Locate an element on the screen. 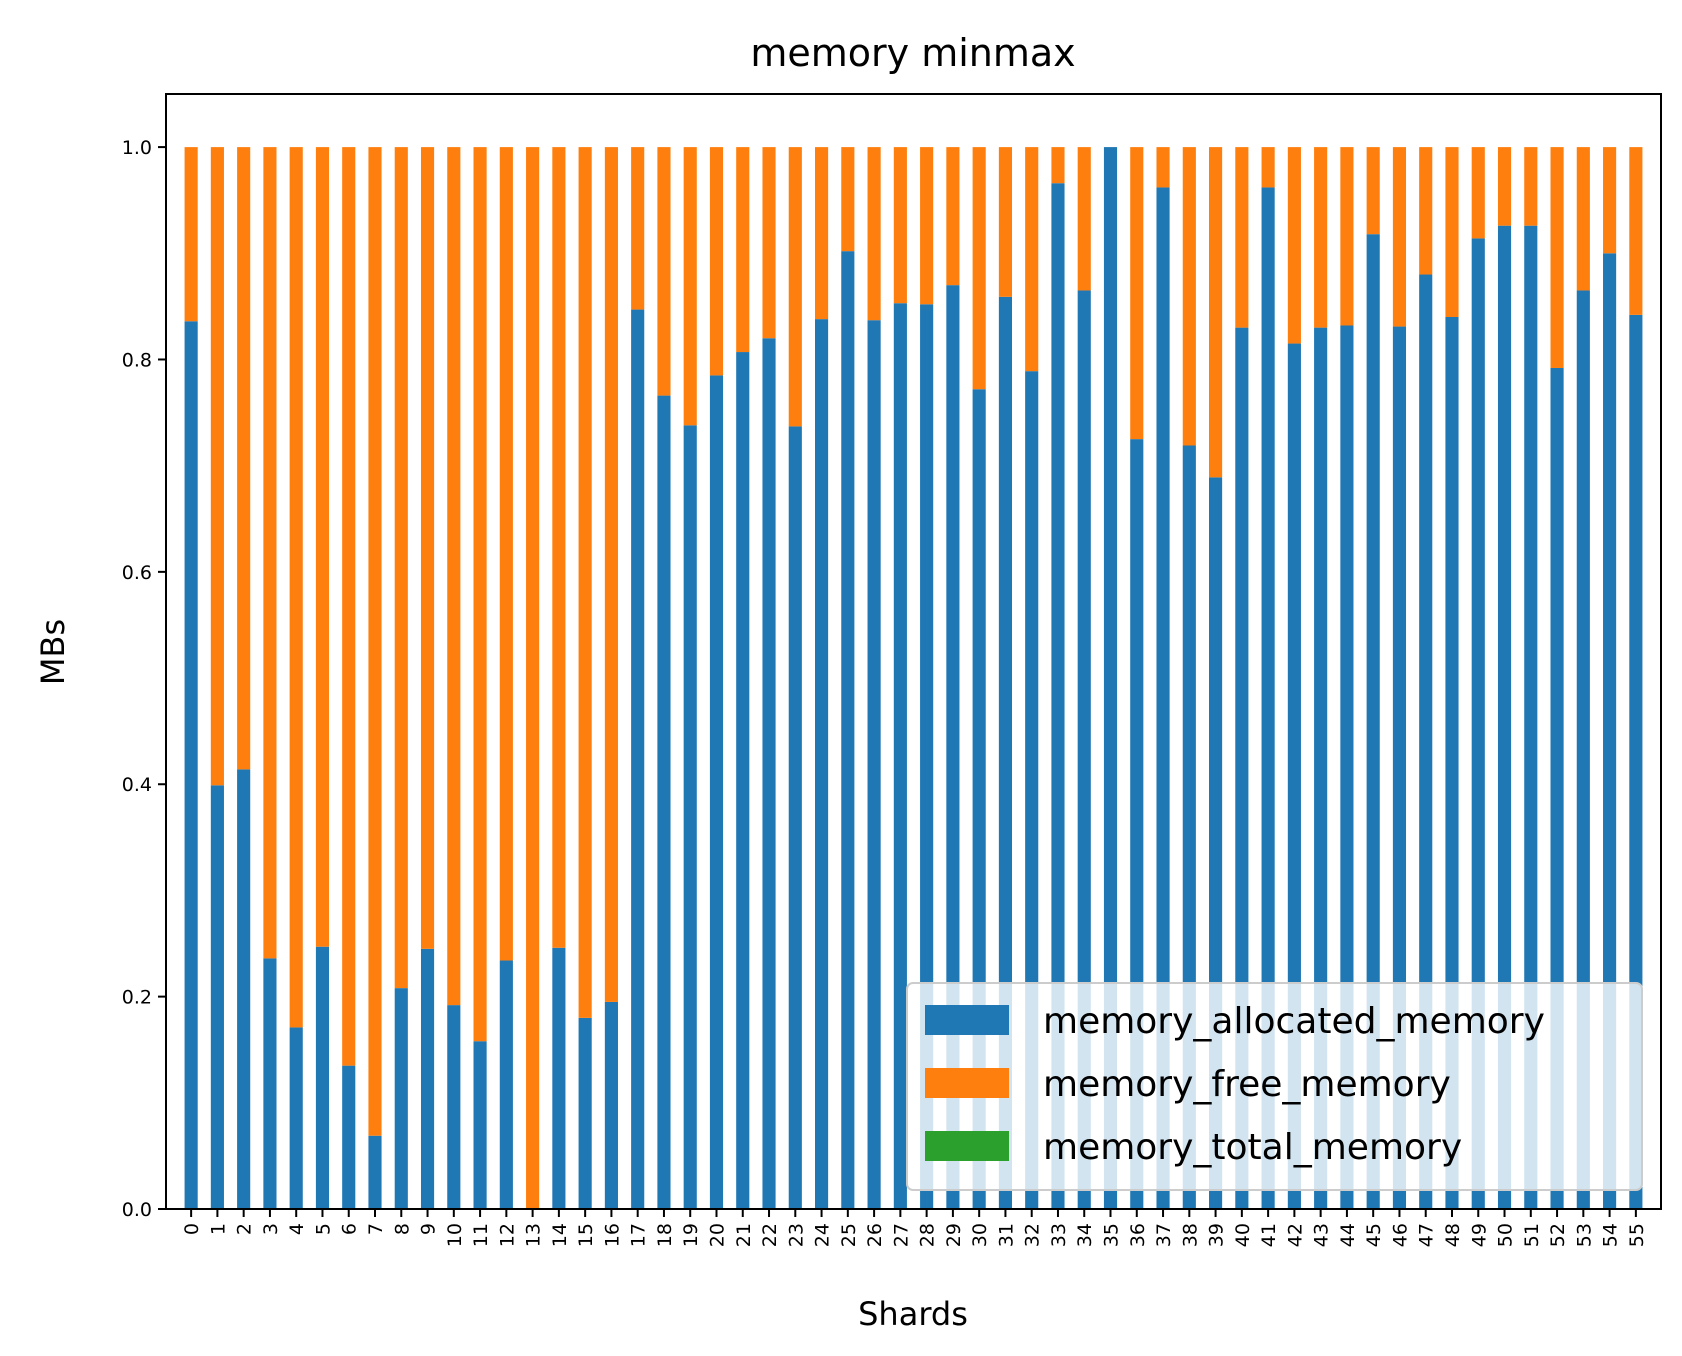 The height and width of the screenshot is (1356, 1682). x-tick-label: 0 is located at coordinates (192, 1229).